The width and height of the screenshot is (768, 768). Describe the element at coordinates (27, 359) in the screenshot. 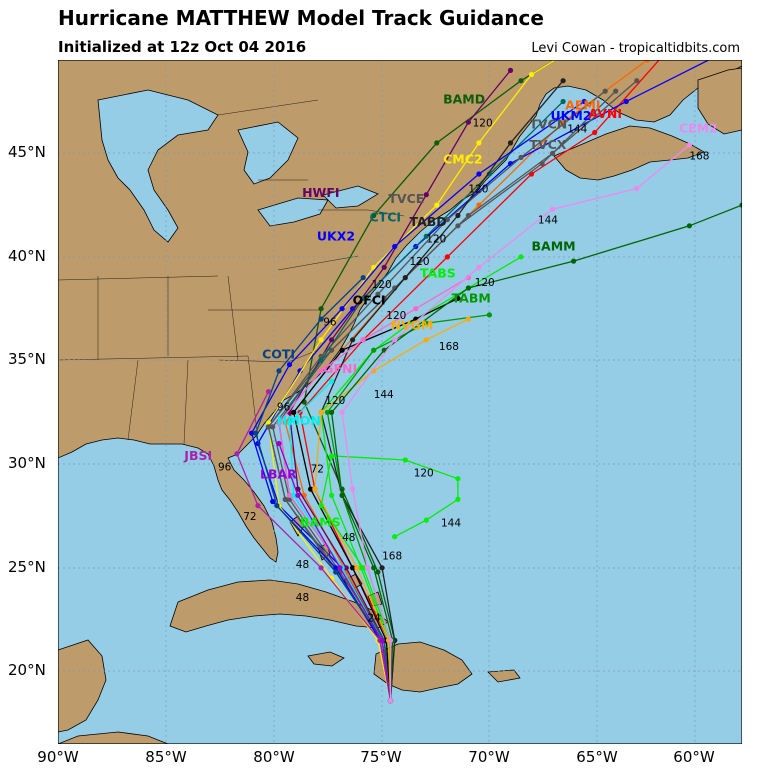

I see `lat-label-35: 35°N` at that location.